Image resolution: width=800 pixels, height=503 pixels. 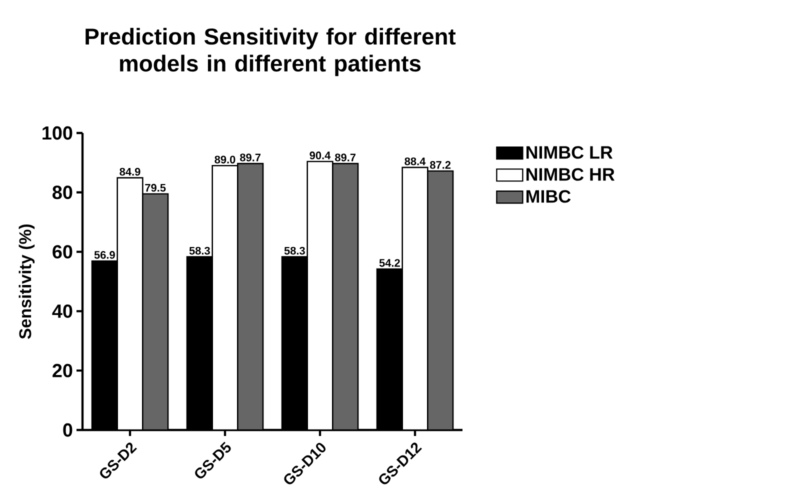 I want to click on data-label: 54.2, so click(x=389, y=263).